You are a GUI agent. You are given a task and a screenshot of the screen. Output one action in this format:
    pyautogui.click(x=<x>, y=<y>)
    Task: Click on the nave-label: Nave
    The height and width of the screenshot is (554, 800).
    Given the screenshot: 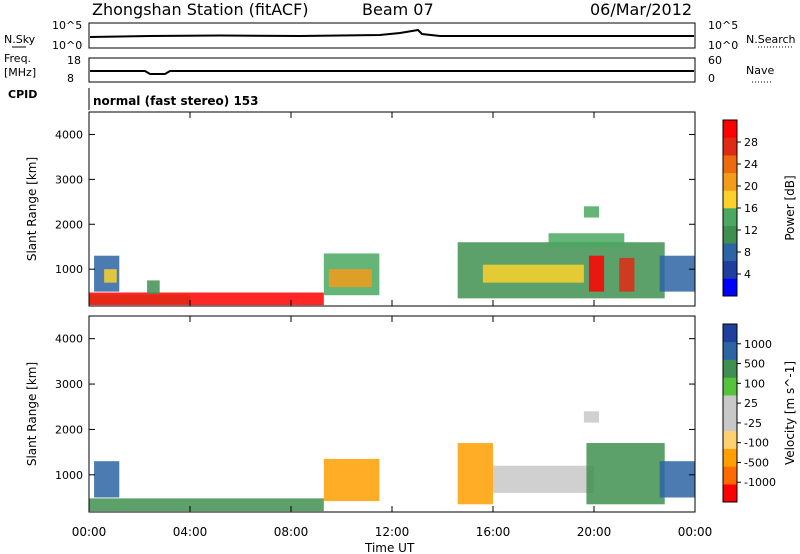 What is the action you would take?
    pyautogui.click(x=760, y=70)
    